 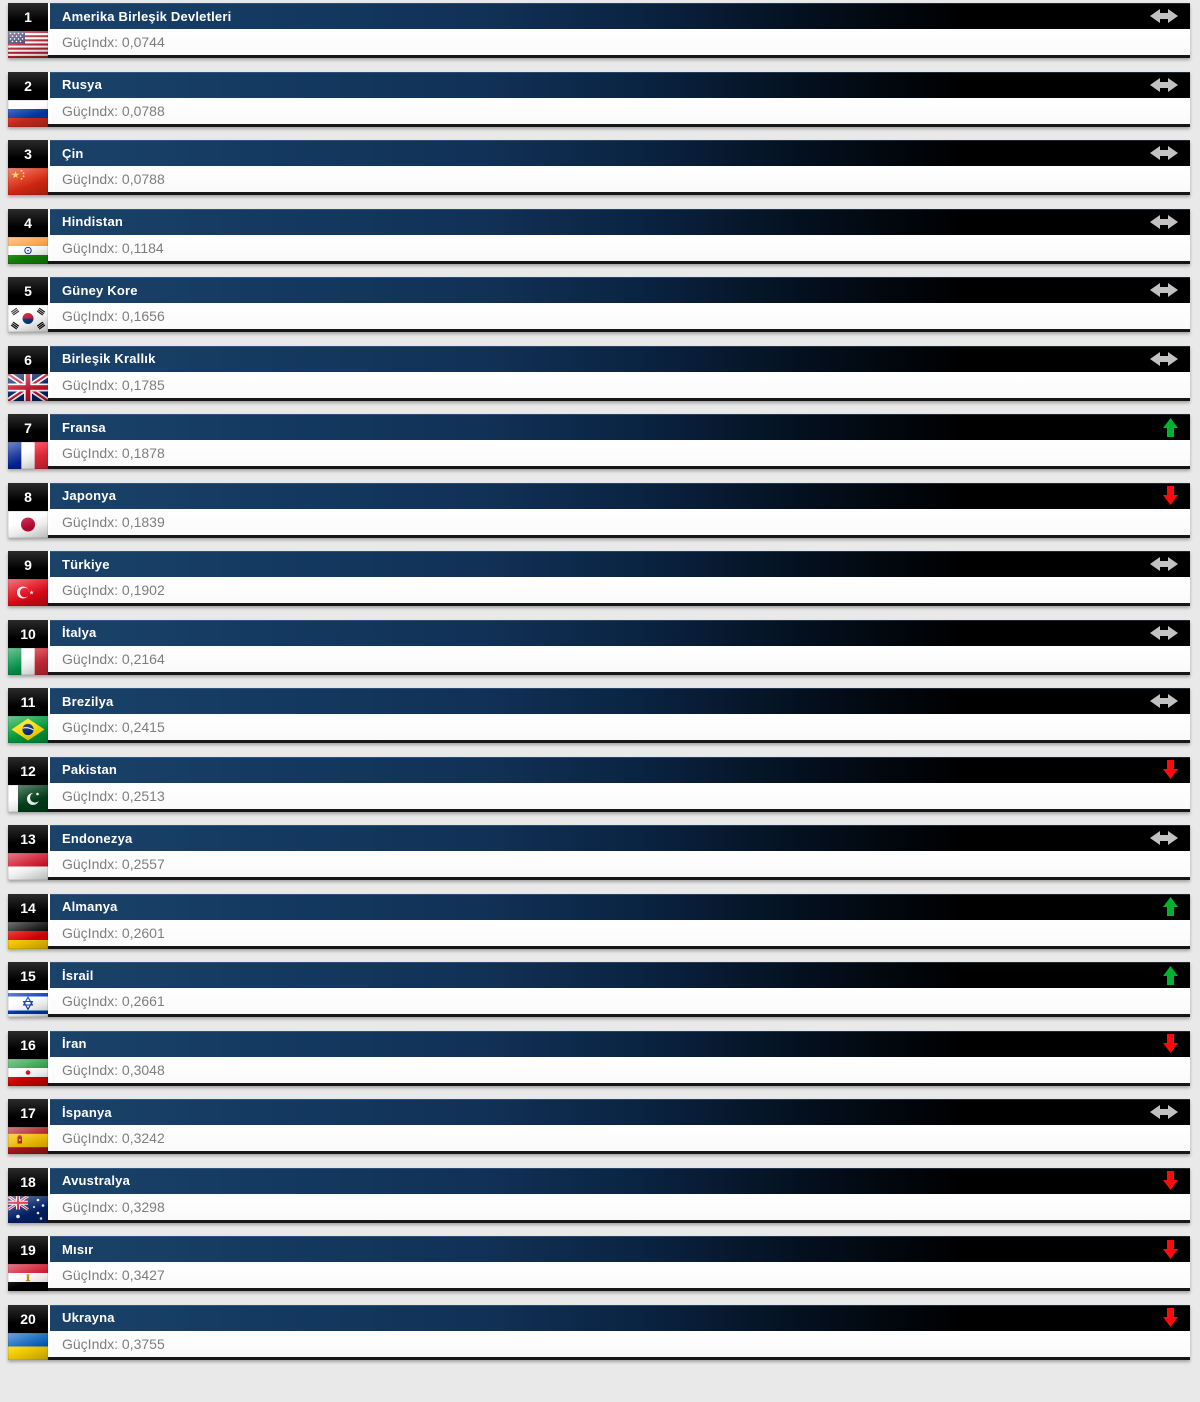 I want to click on country-name: İran, so click(x=74, y=1044).